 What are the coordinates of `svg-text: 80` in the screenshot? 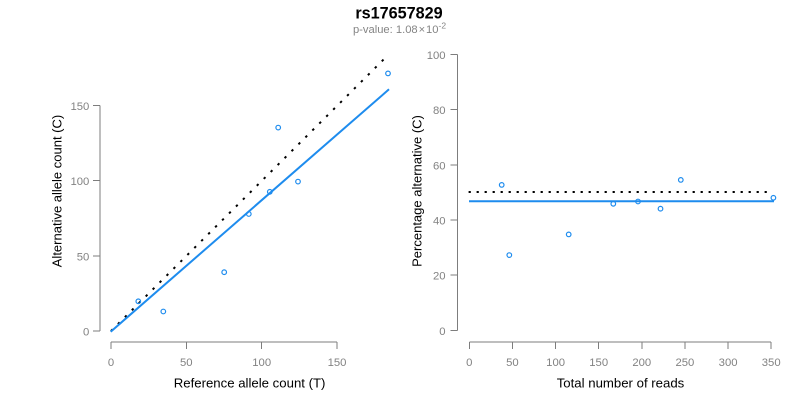 It's located at (439, 111).